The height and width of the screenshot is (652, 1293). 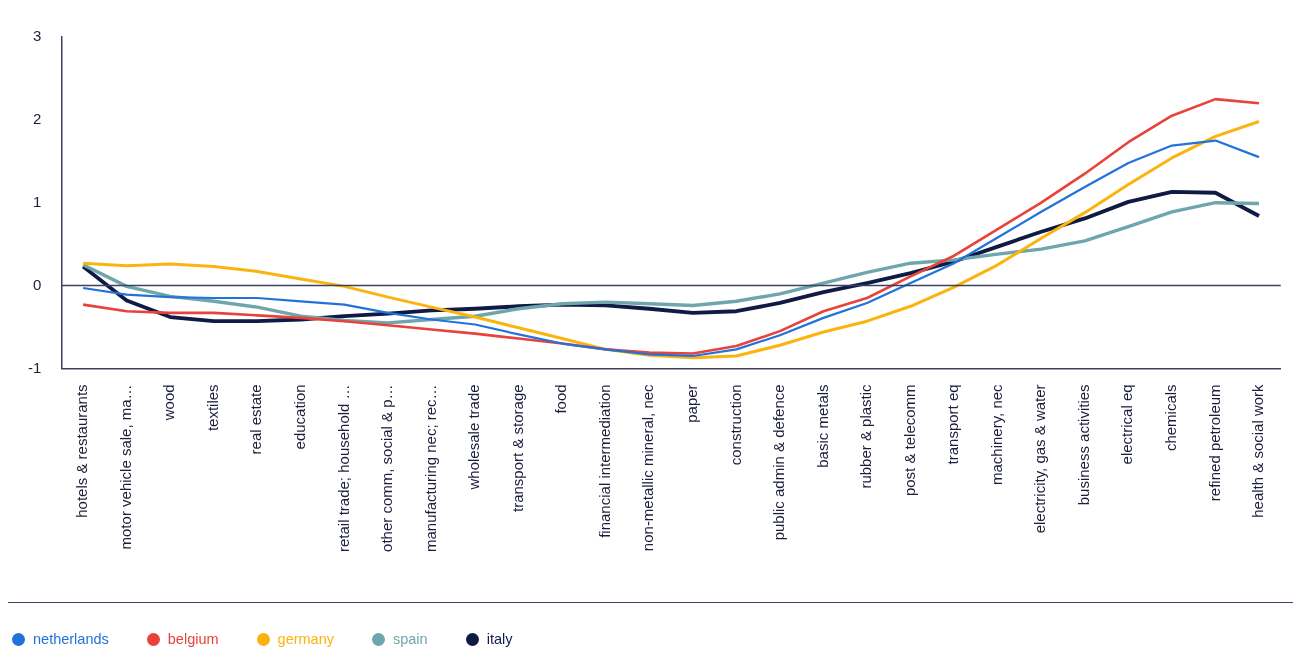 I want to click on x-tick-label: refined petroleum, so click(x=1214, y=443).